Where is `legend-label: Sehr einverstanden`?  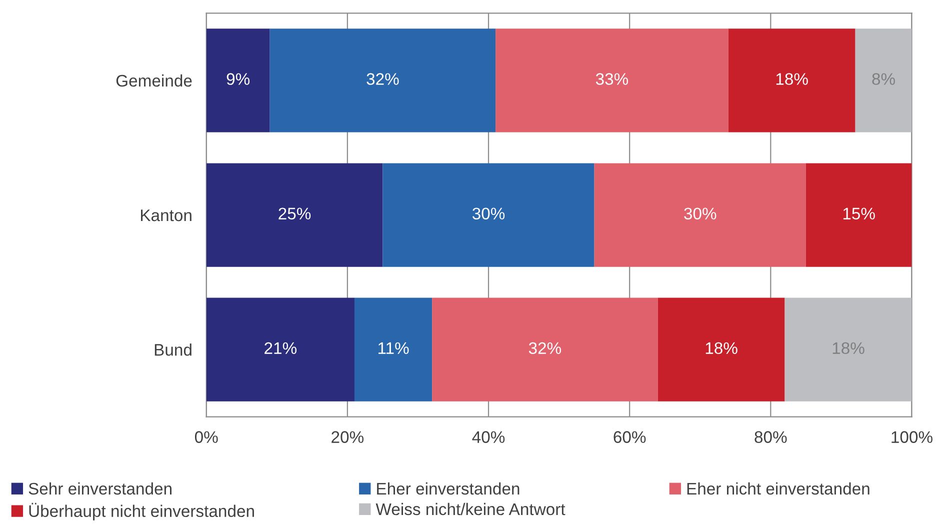 legend-label: Sehr einverstanden is located at coordinates (100, 488).